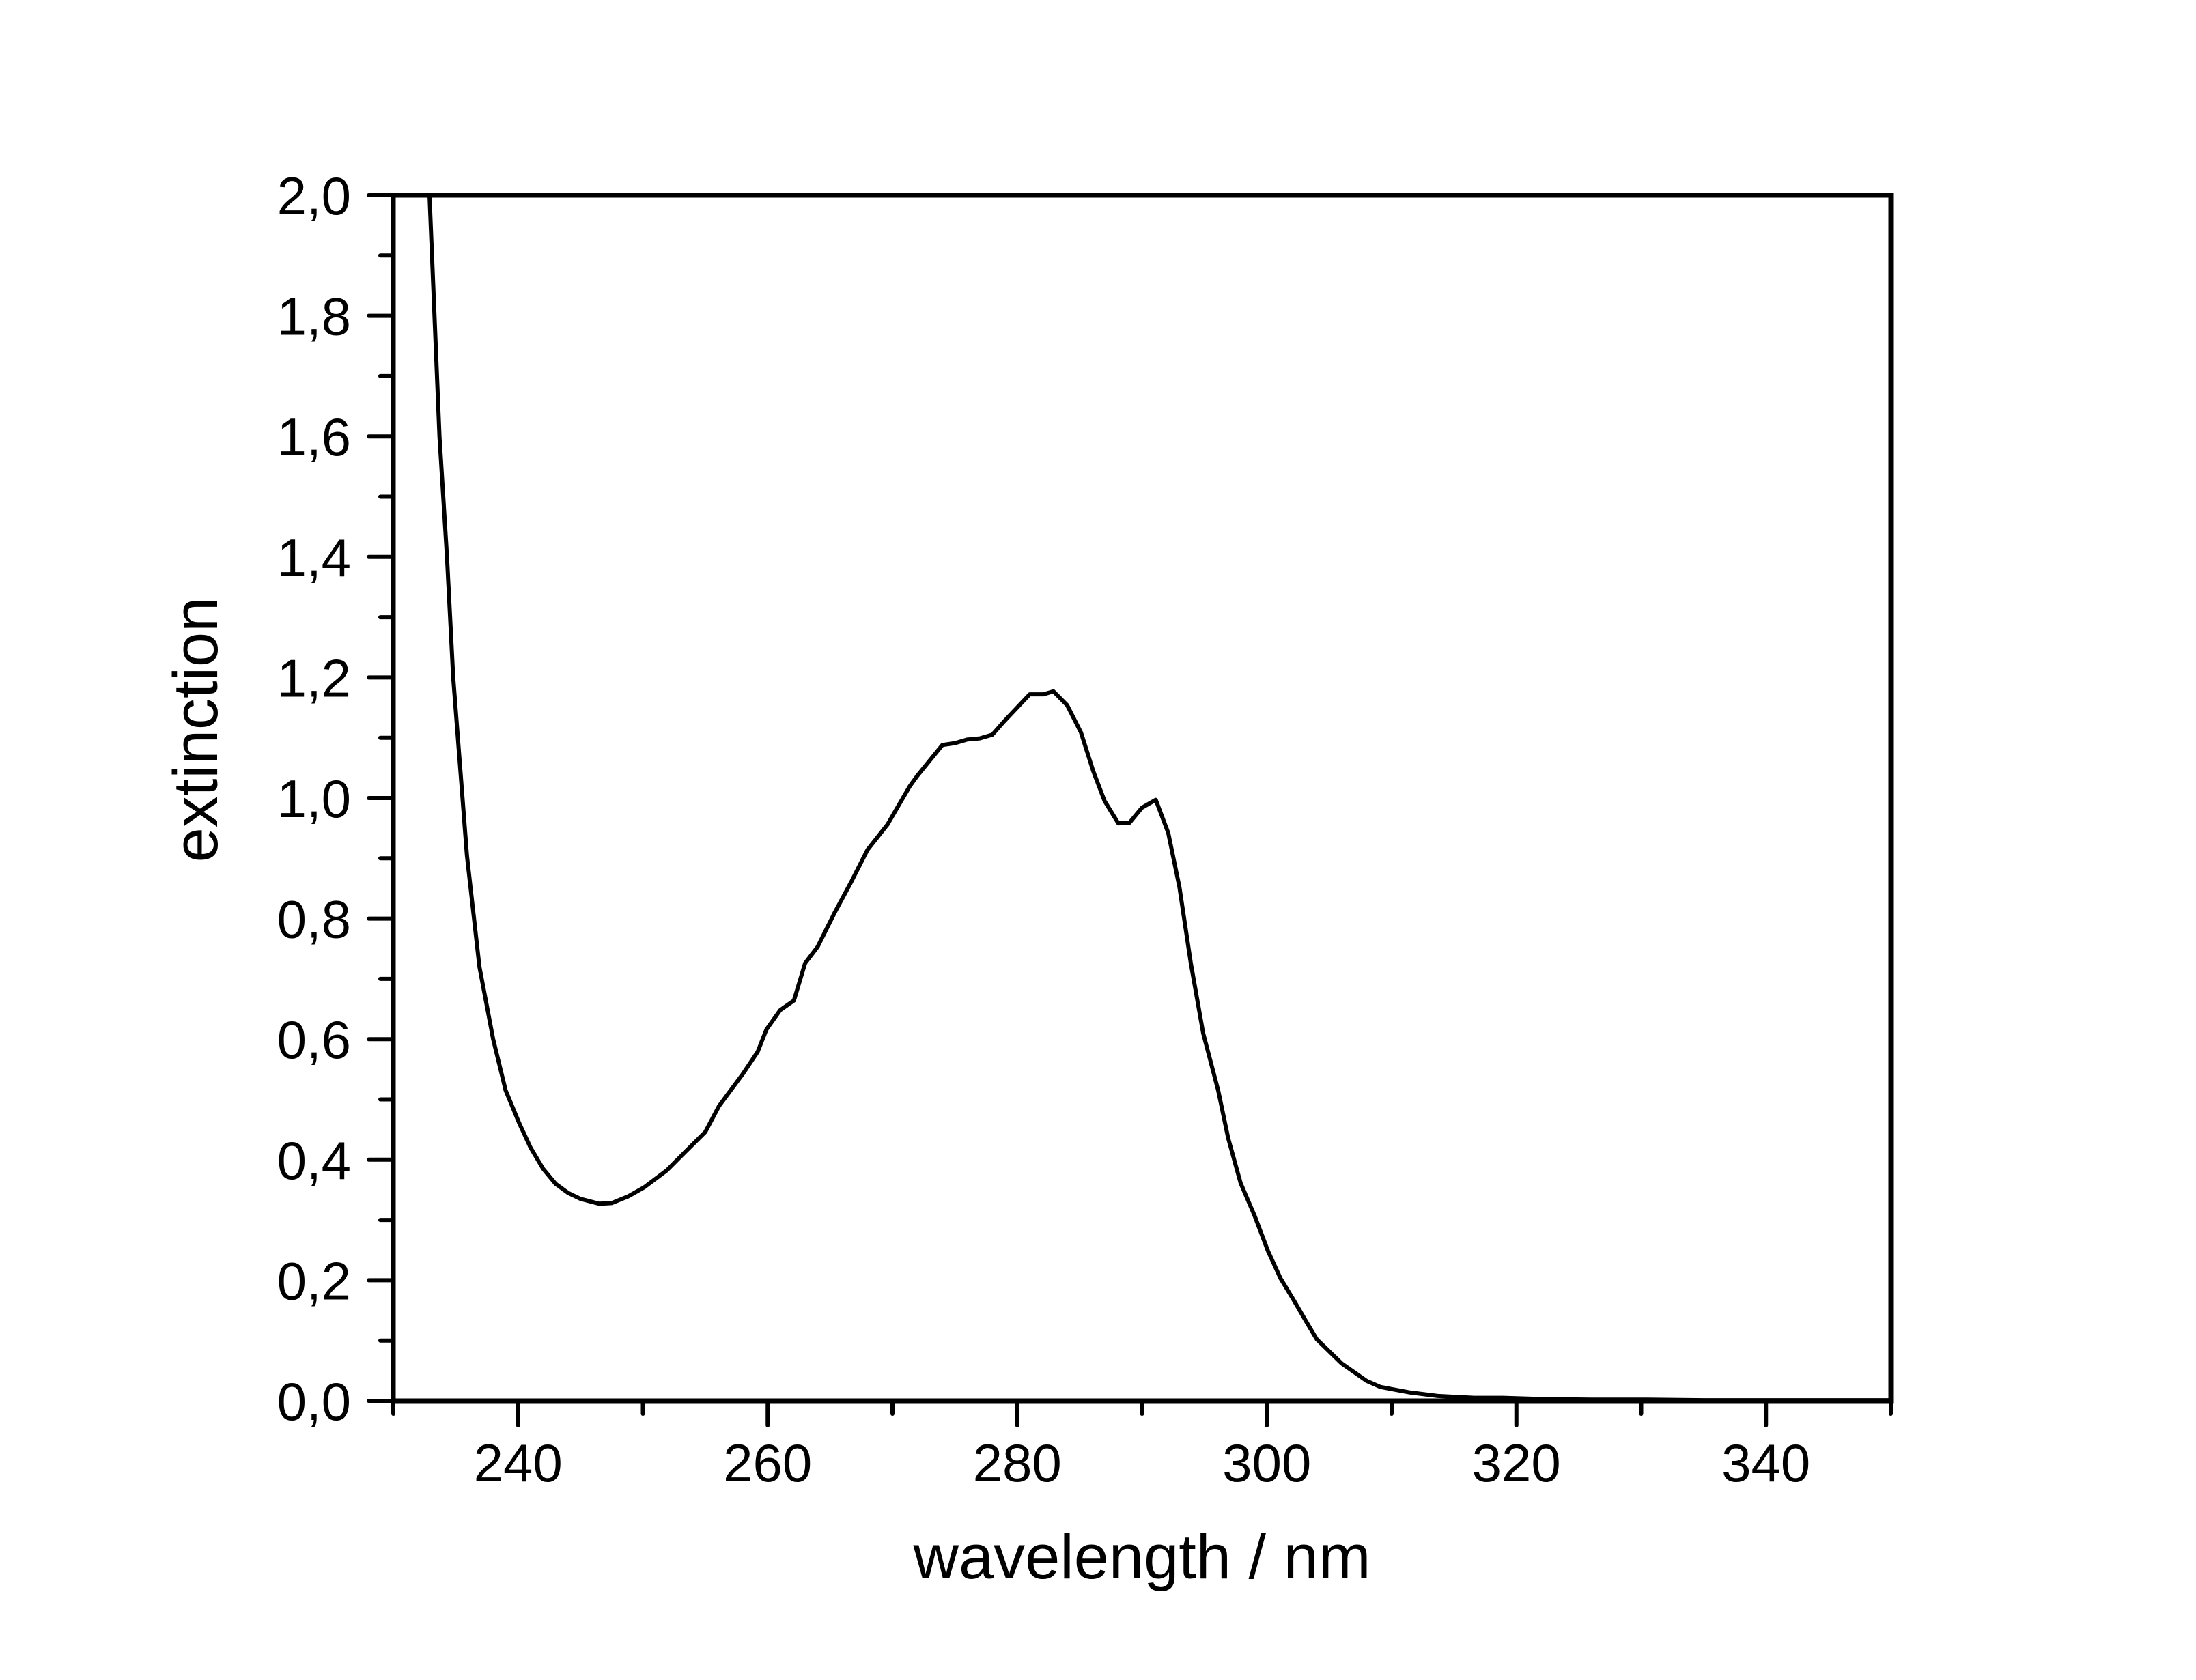 This screenshot has height=1680, width=2196. What do you see at coordinates (314, 678) in the screenshot?
I see `y-tick-label: 1,2` at bounding box center [314, 678].